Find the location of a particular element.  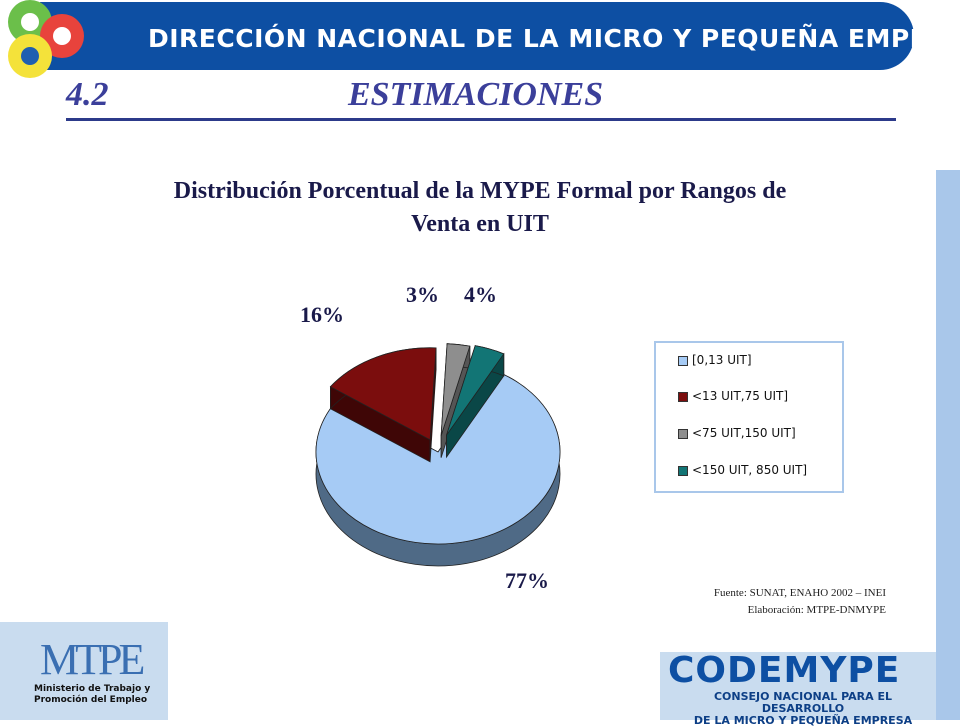

slice-label-77: 77% is located at coordinates (527, 580).